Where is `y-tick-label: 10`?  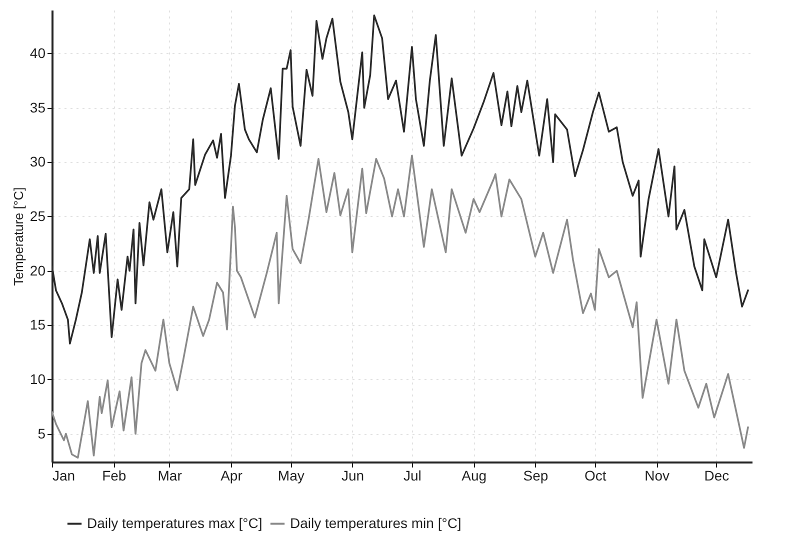
y-tick-label: 10 is located at coordinates (38, 378).